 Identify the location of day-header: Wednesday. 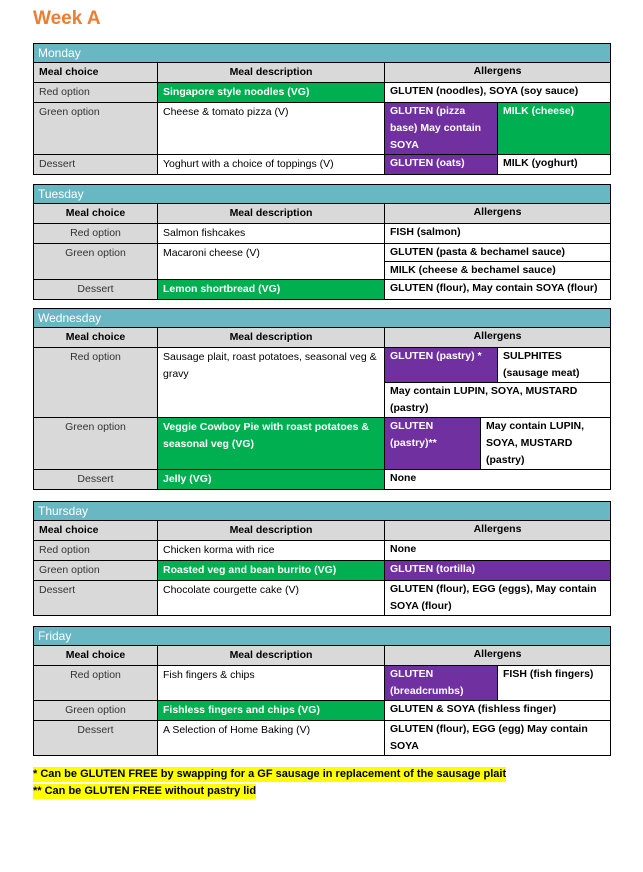
(322, 318).